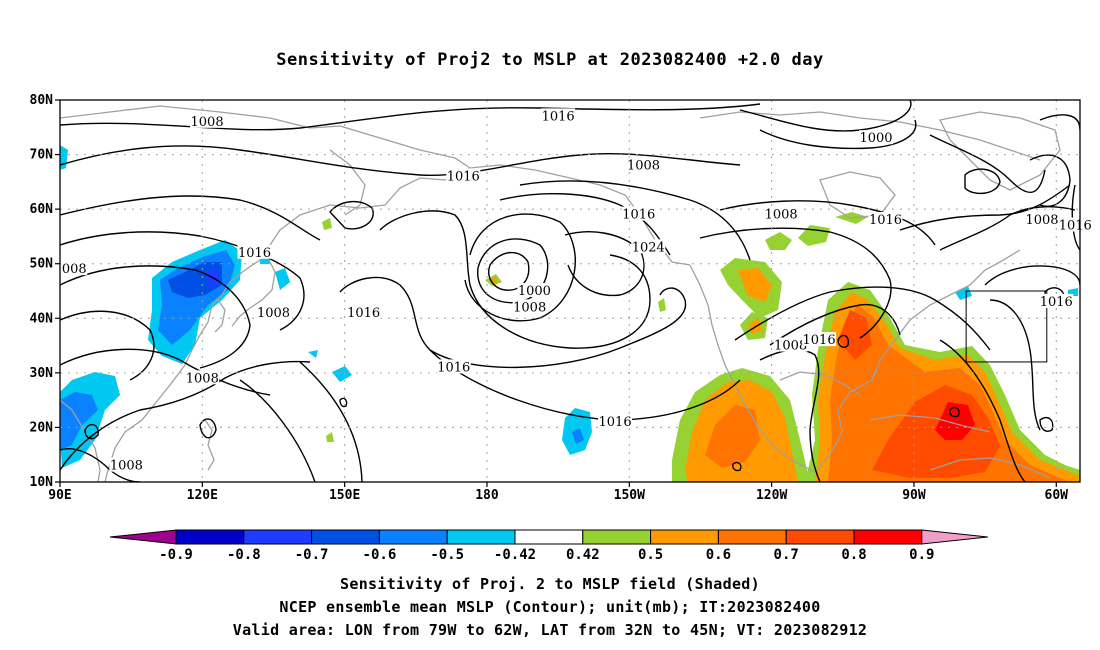 The image size is (1100, 650). I want to click on lon-tick-label: 150E, so click(344, 495).